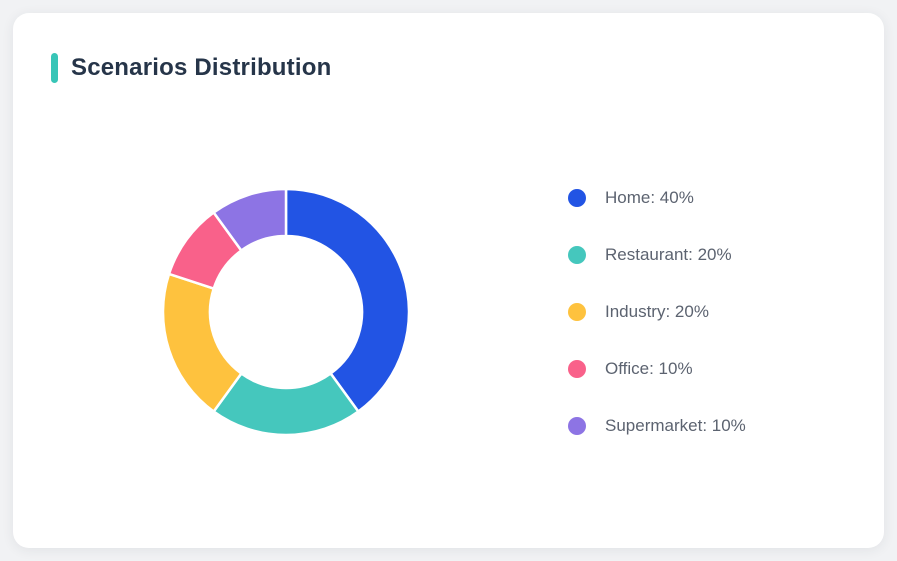  I want to click on legend-label: Restaurant: 20%, so click(668, 254).